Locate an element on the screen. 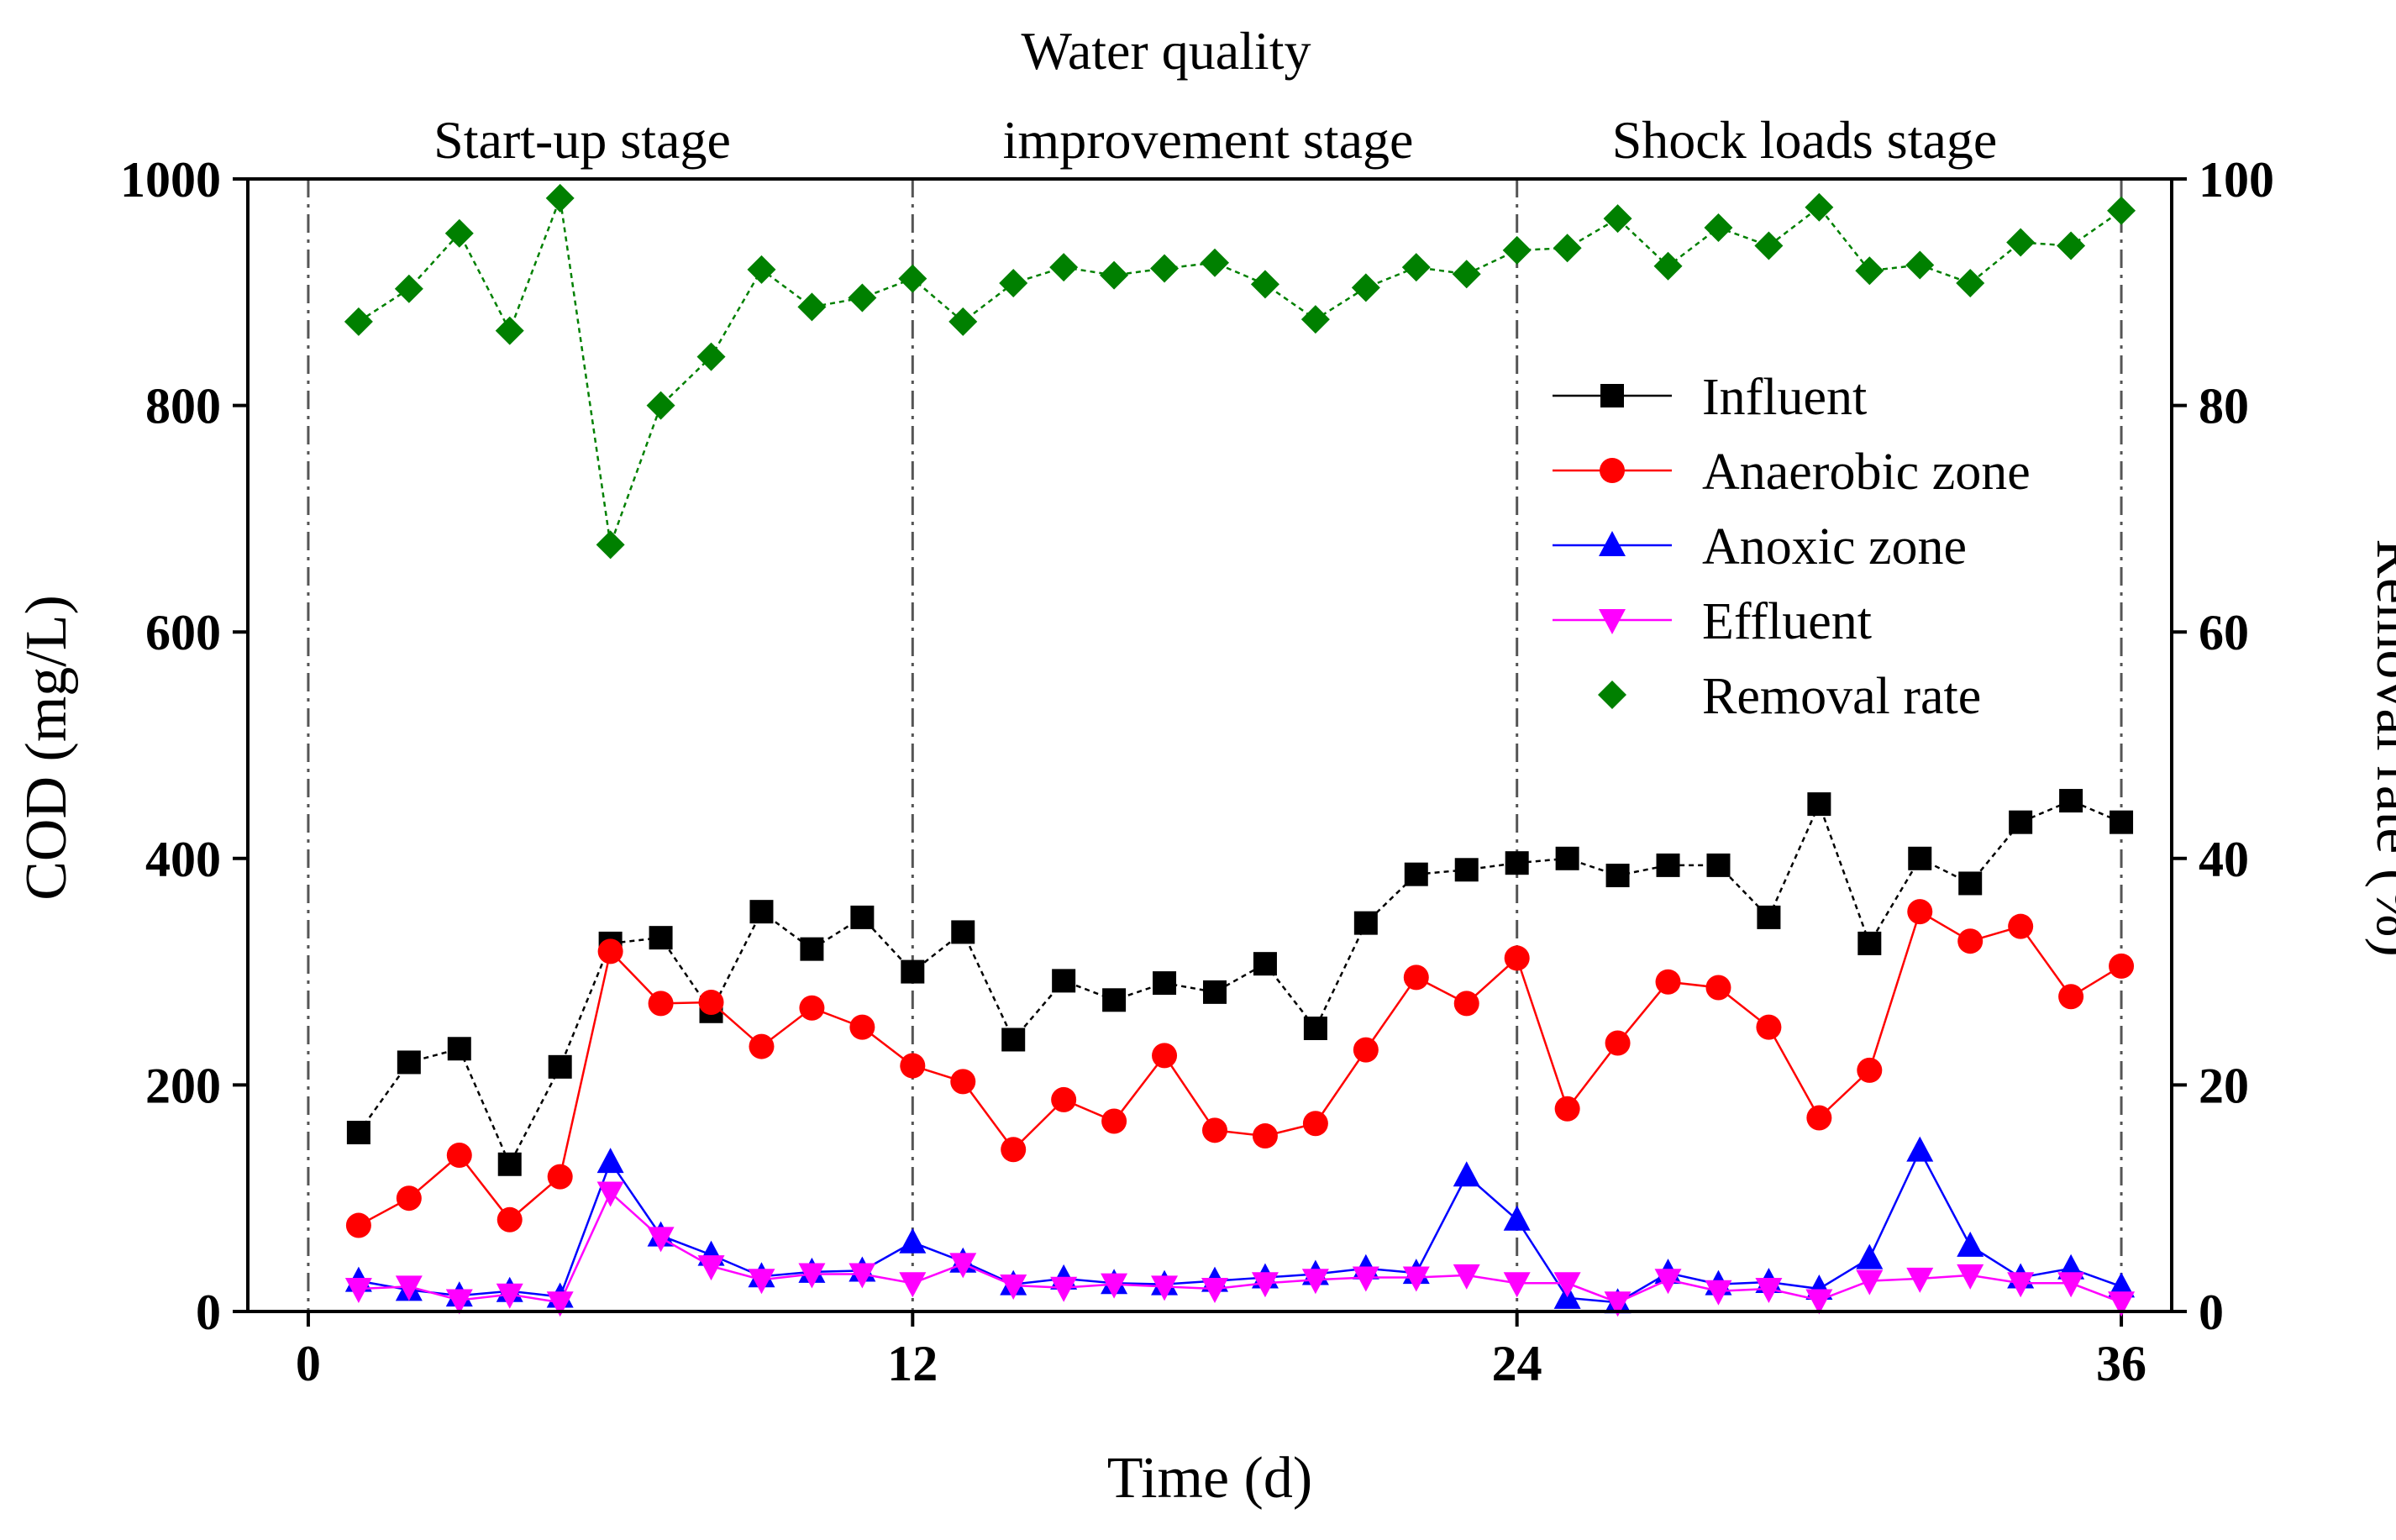  x-tick-label: 0 is located at coordinates (308, 1364).